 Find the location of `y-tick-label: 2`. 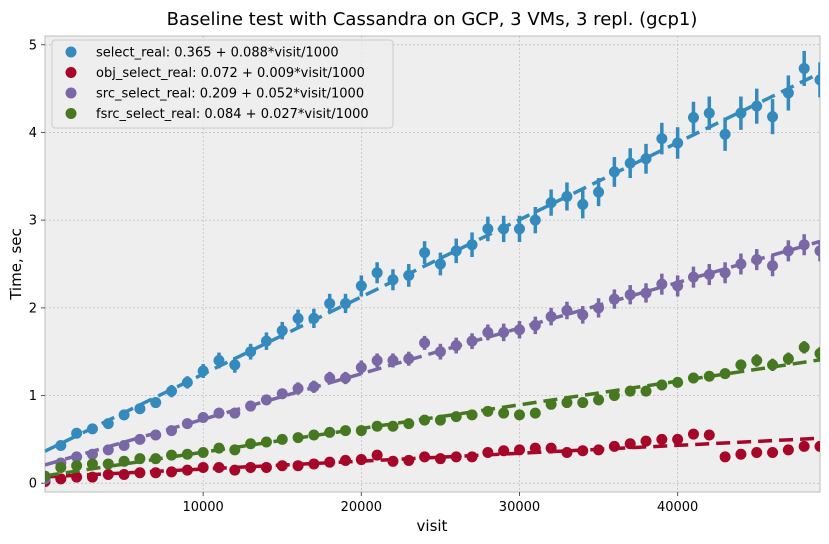

y-tick-label: 2 is located at coordinates (33, 308).